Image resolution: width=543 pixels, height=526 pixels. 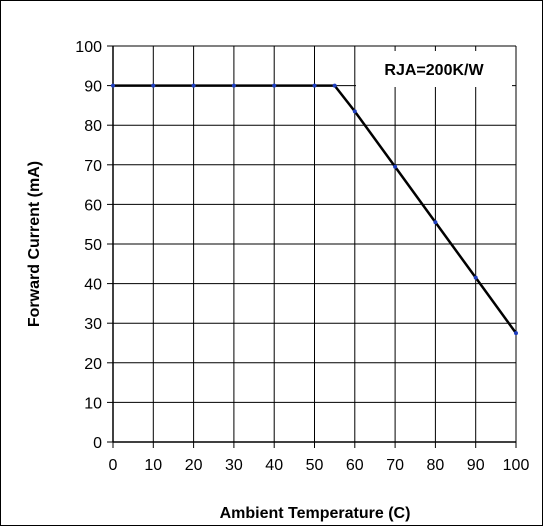 I want to click on x-tick-label-7: 70, so click(x=395, y=465).